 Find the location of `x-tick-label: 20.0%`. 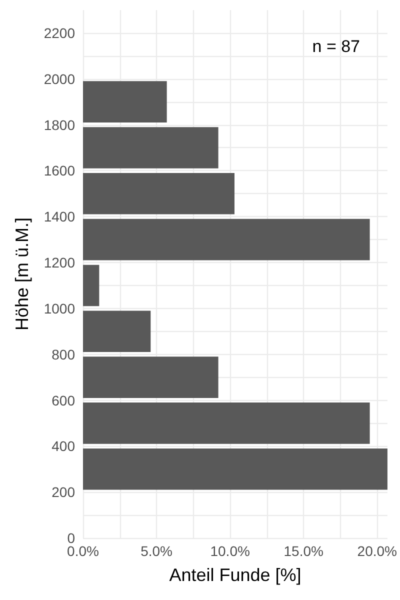

x-tick-label: 20.0% is located at coordinates (377, 551).